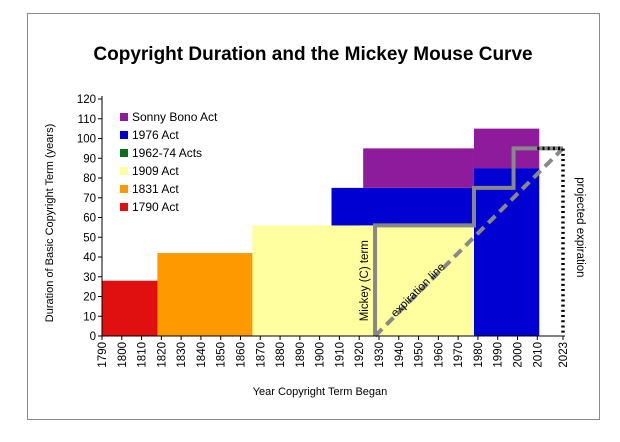 The height and width of the screenshot is (442, 620). What do you see at coordinates (155, 207) in the screenshot?
I see `legend-label-1790-act: 1790 Act` at bounding box center [155, 207].